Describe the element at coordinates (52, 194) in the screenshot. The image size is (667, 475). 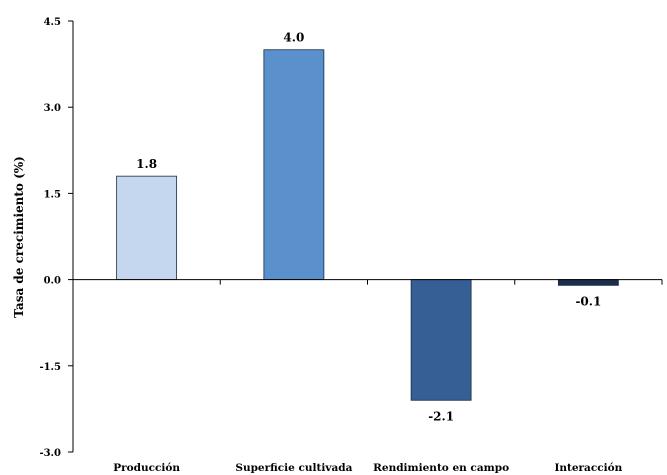
I see `y-tick-label: 1.5` at that location.